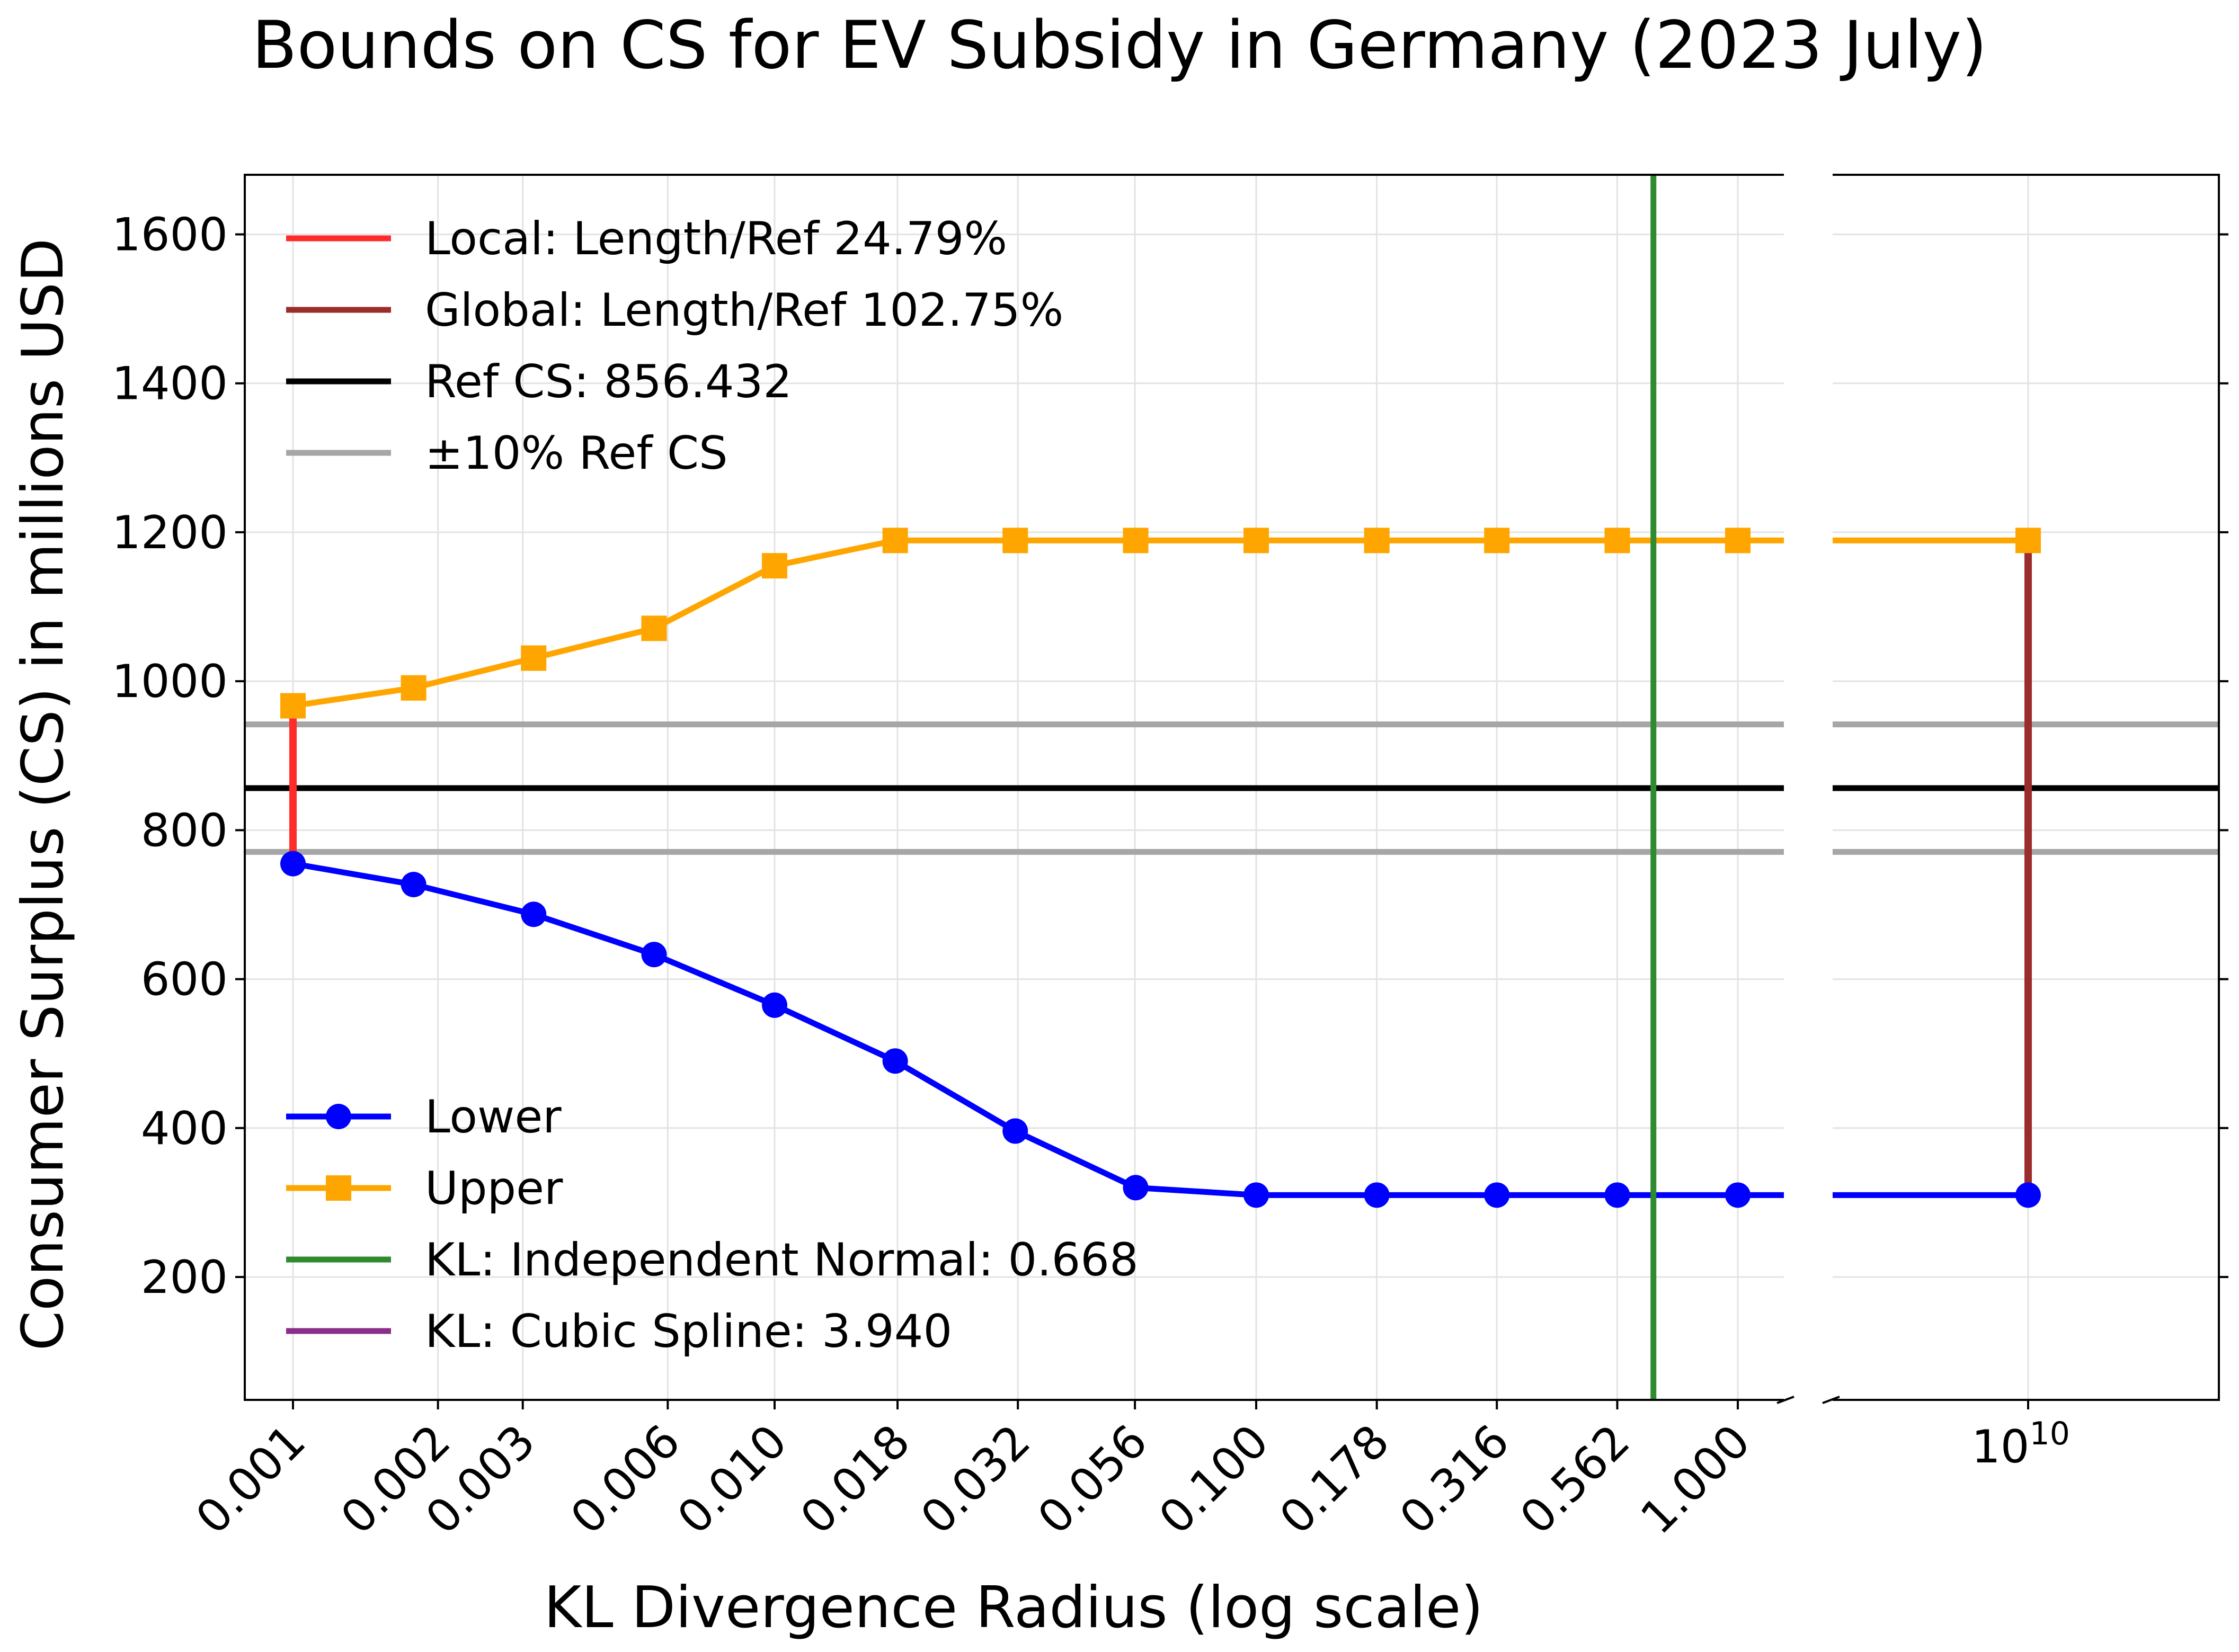 This screenshot has width=2239, height=1652. I want to click on y-tick-label-800: 800, so click(184, 831).